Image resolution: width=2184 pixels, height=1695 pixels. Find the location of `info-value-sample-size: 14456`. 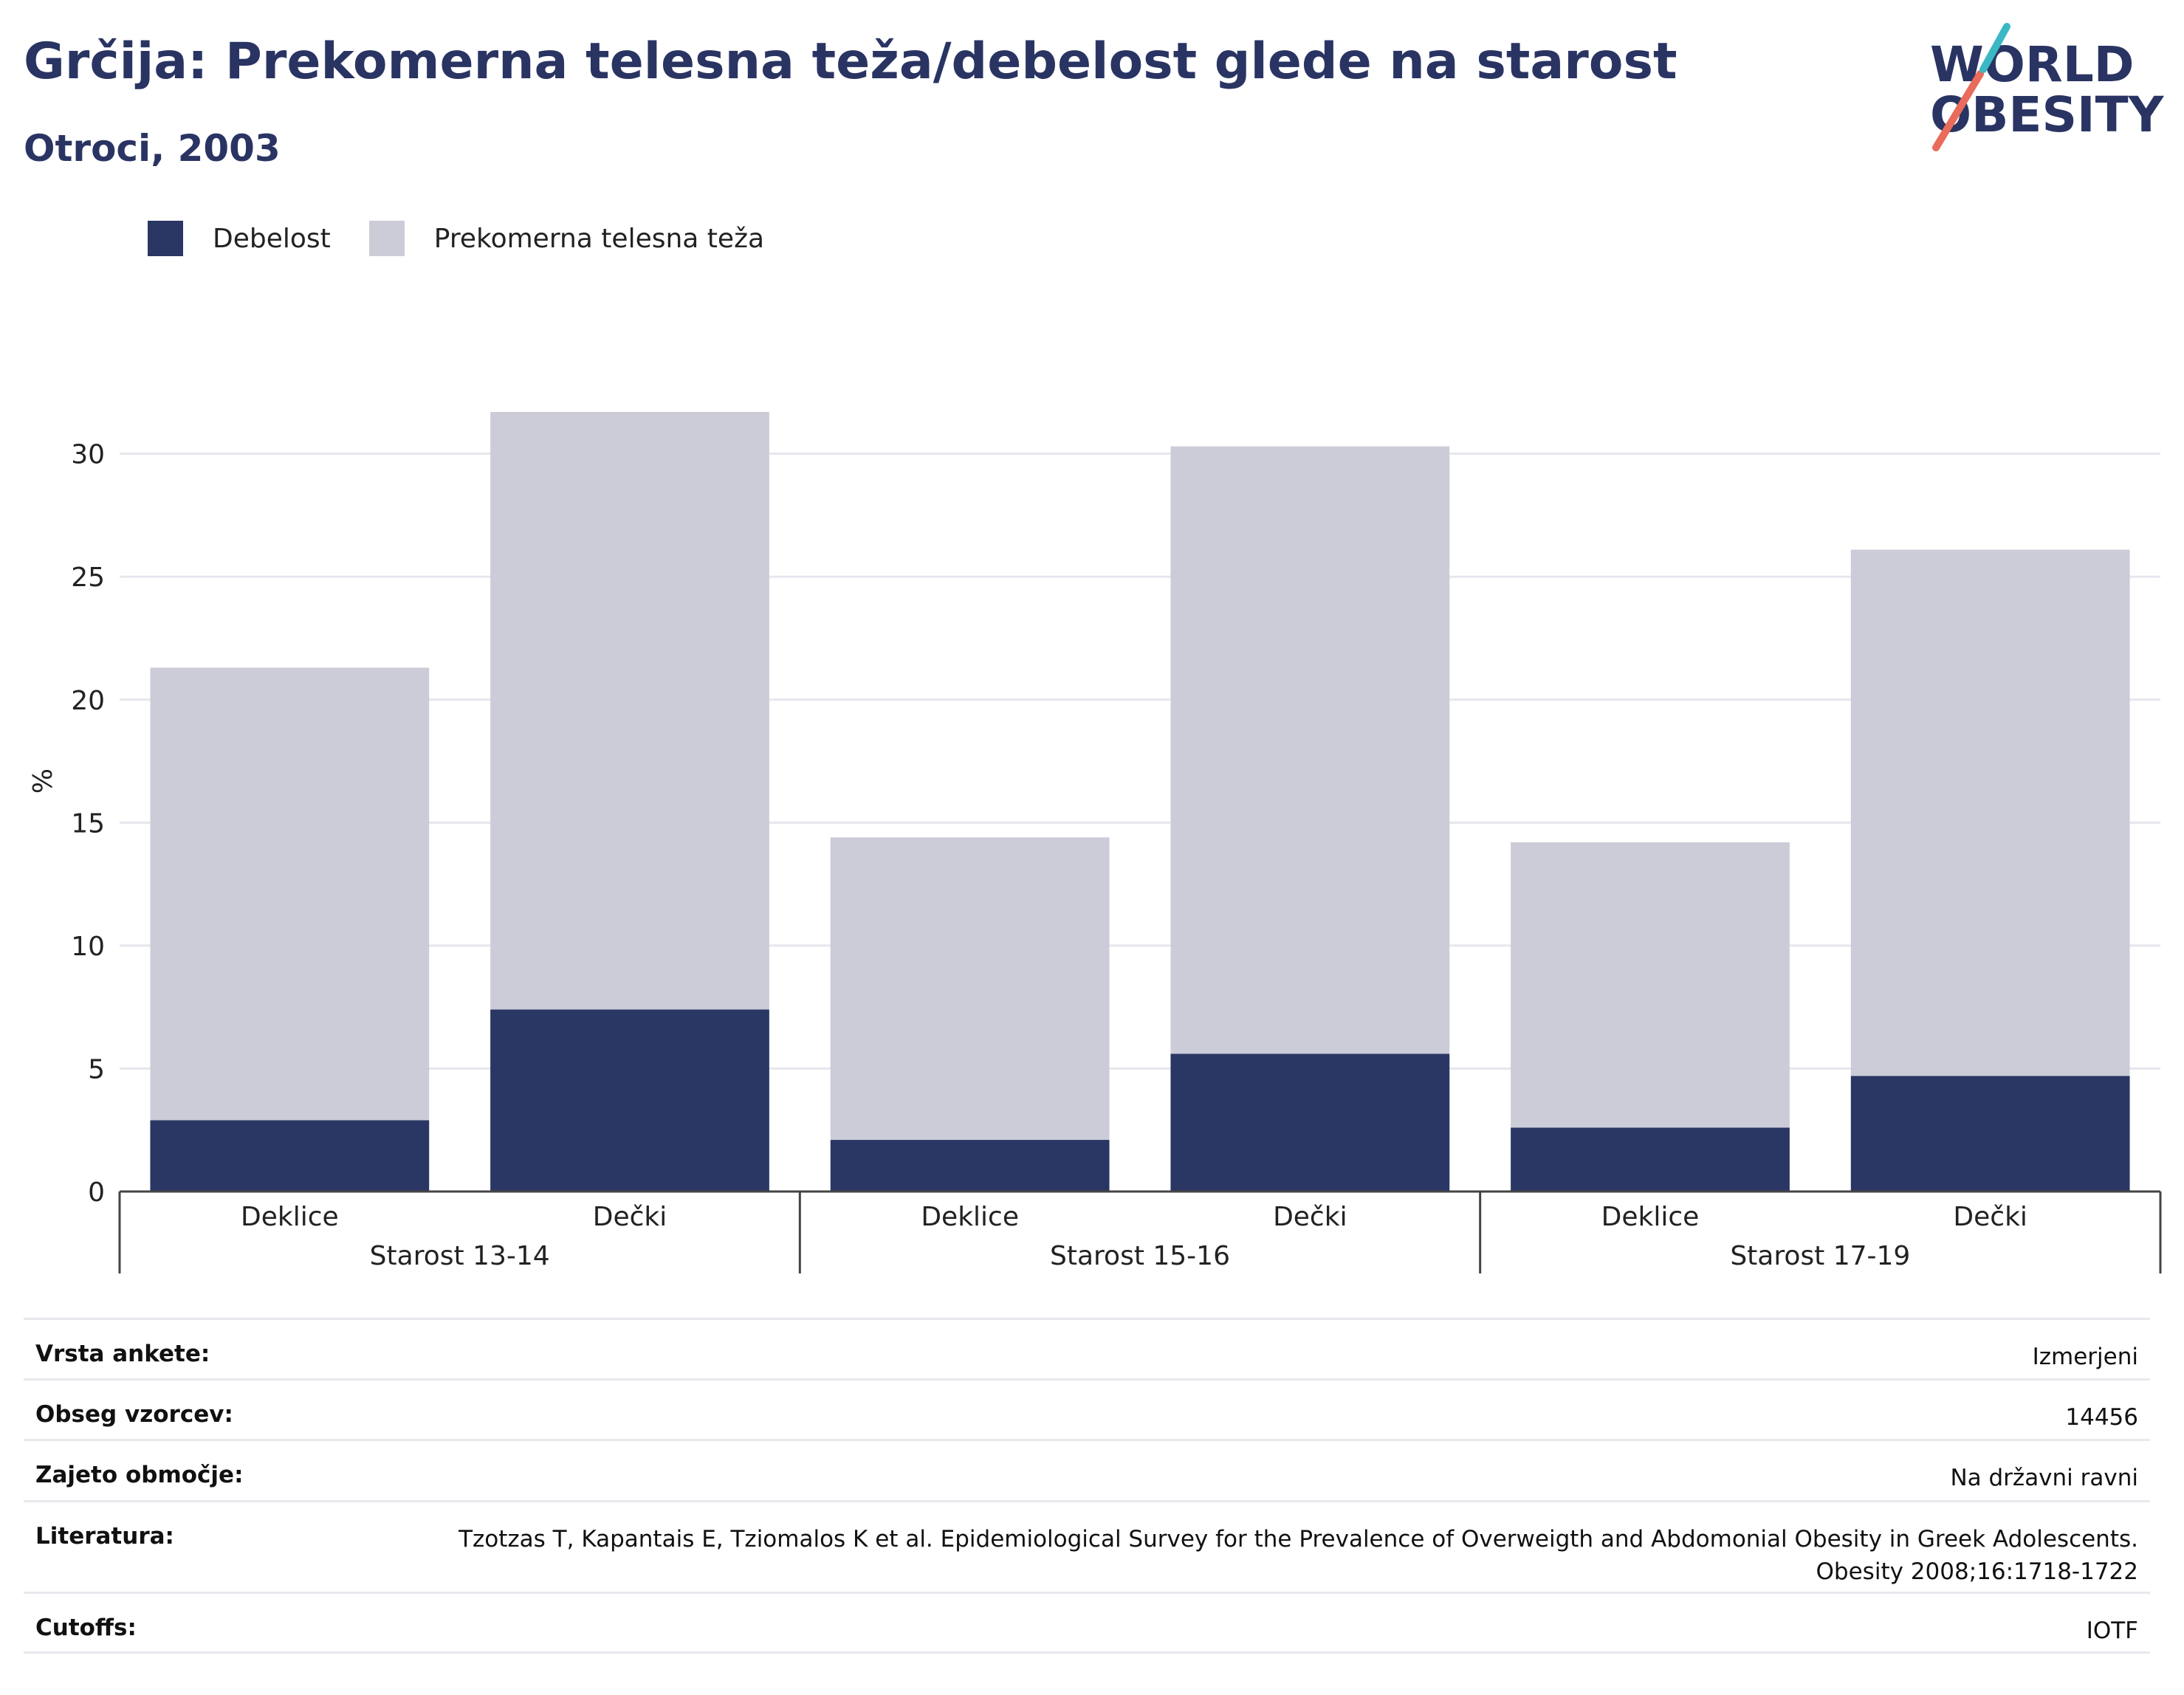

info-value-sample-size: 14456 is located at coordinates (2102, 1417).